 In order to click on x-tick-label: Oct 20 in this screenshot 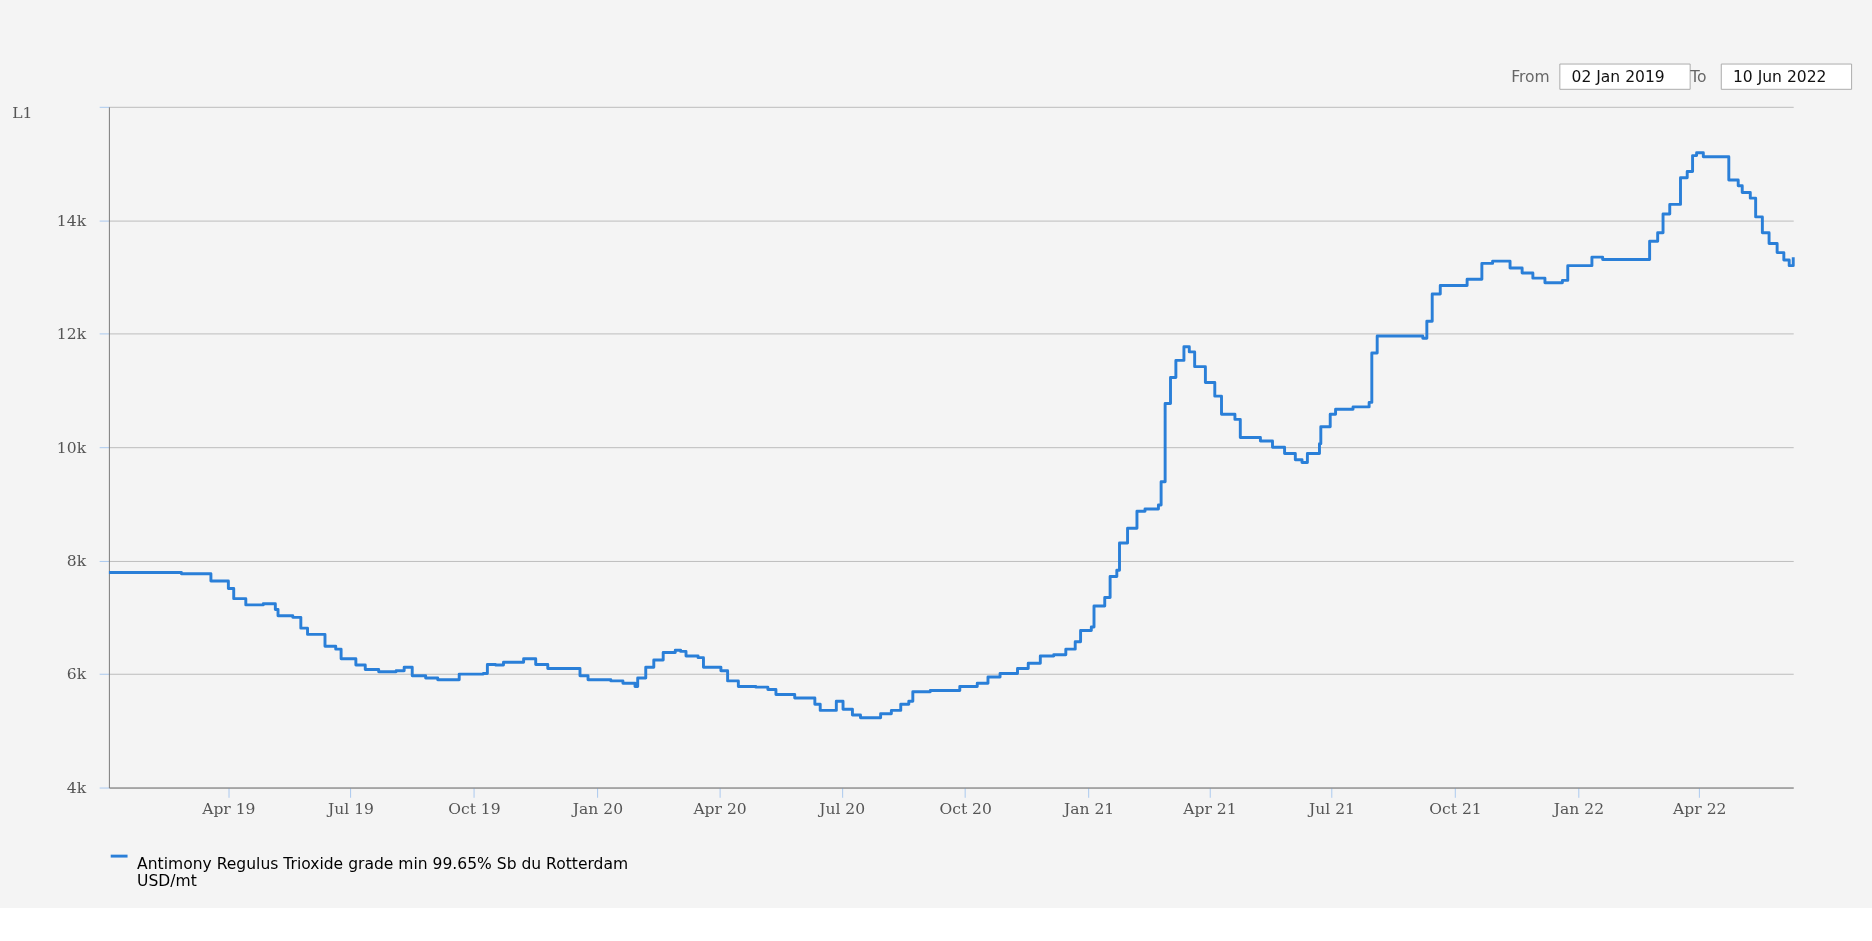, I will do `click(965, 809)`.